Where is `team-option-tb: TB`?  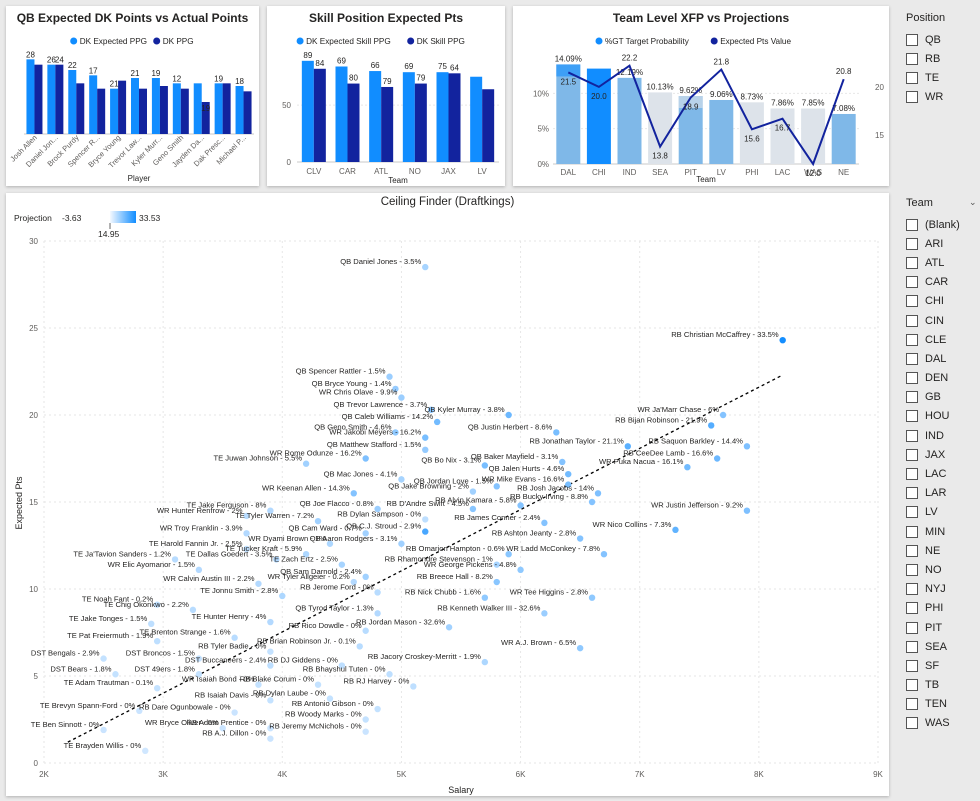
team-option-tb: TB is located at coordinates (941, 685).